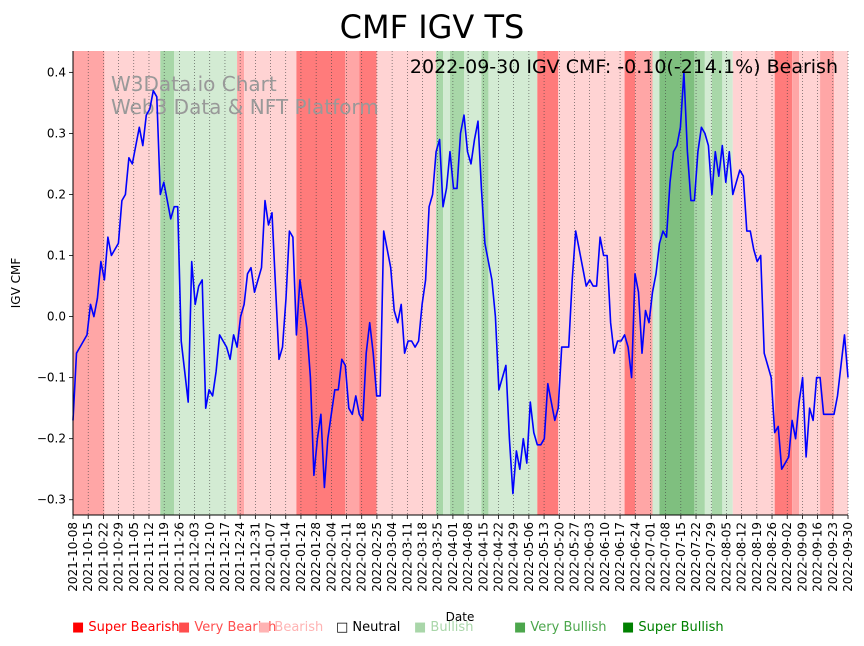 The image size is (864, 646). What do you see at coordinates (240, 557) in the screenshot?
I see `x-tick-label: 2021-12-24` at bounding box center [240, 557].